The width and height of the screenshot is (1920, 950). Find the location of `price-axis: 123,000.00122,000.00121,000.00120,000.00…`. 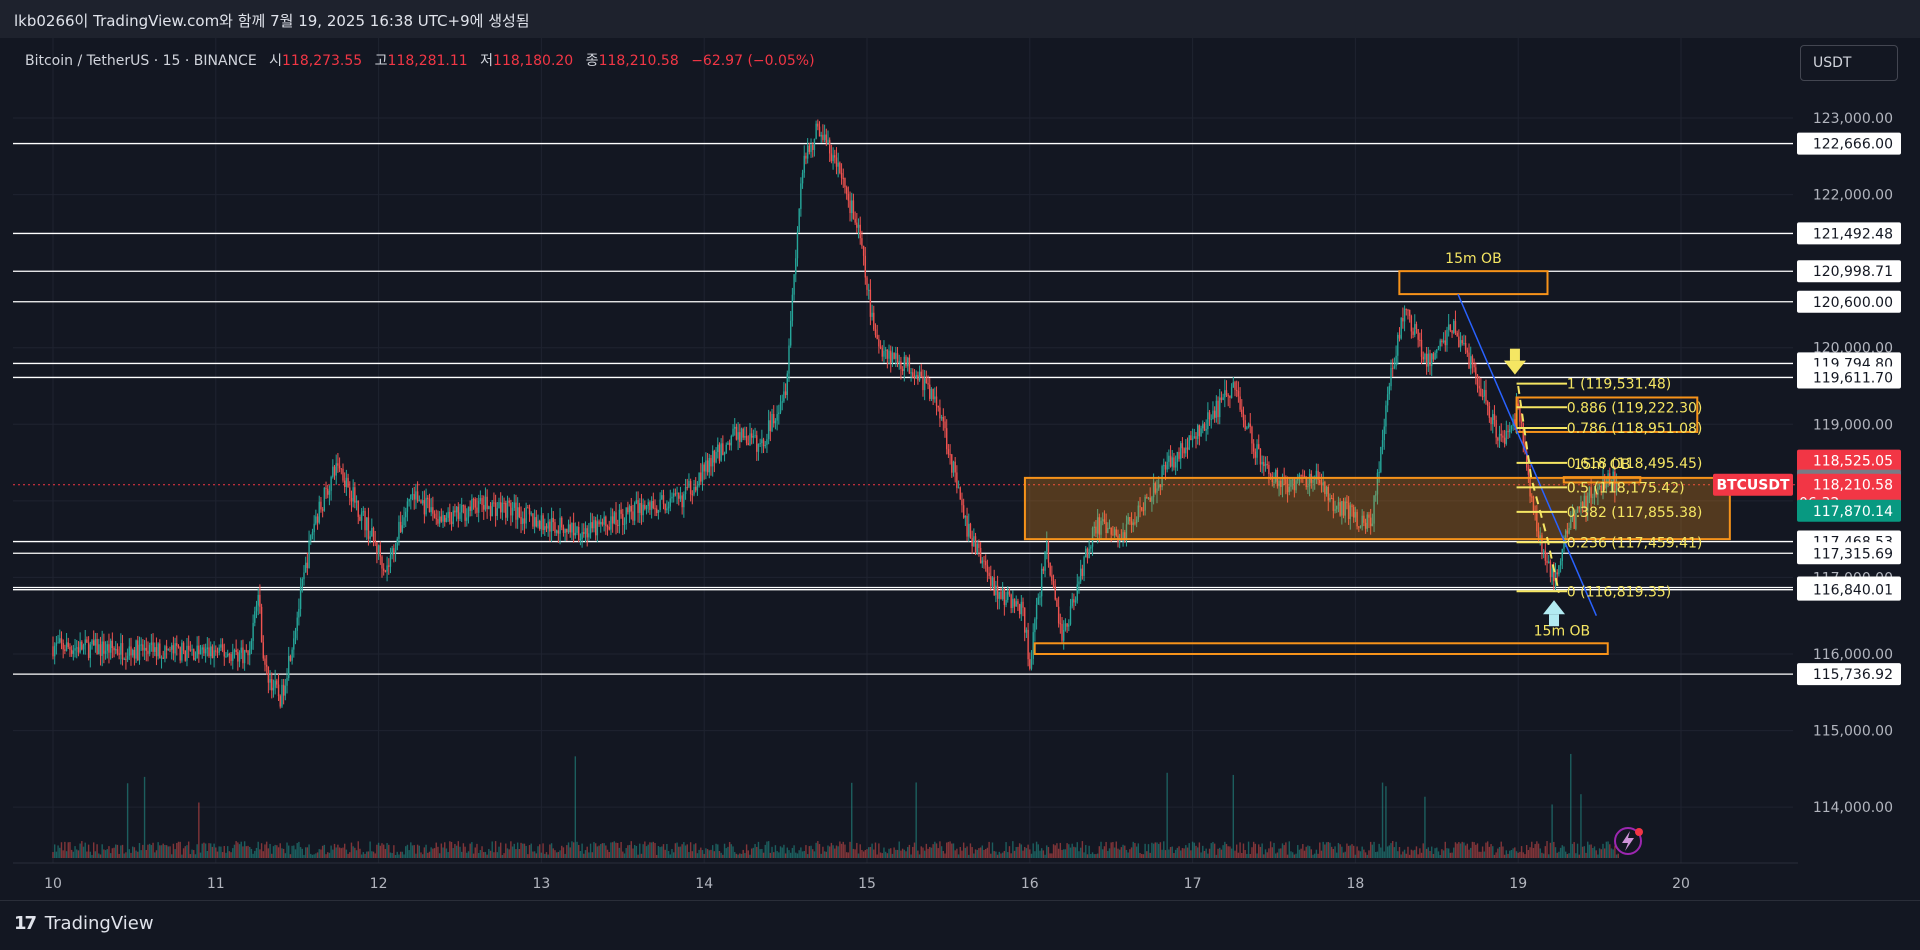

price-axis: 123,000.00122,000.00121,000.00120,000.00… is located at coordinates (1809, 450).